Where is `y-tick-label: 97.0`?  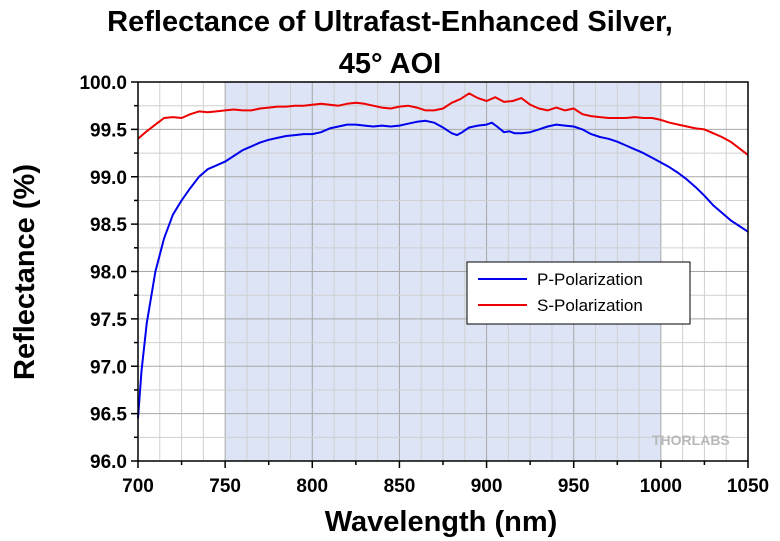 y-tick-label: 97.0 is located at coordinates (108, 367).